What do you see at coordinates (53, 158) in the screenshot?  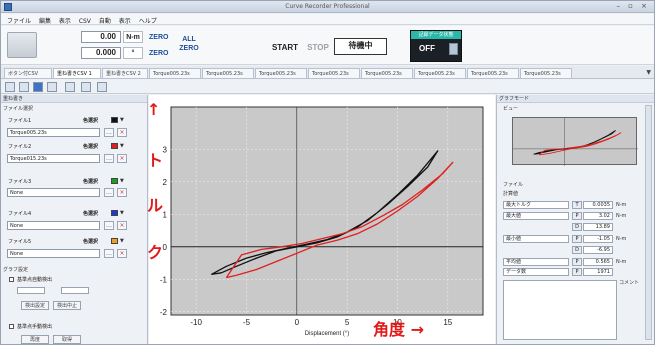 I see `file-2-input: Torque015.23s` at bounding box center [53, 158].